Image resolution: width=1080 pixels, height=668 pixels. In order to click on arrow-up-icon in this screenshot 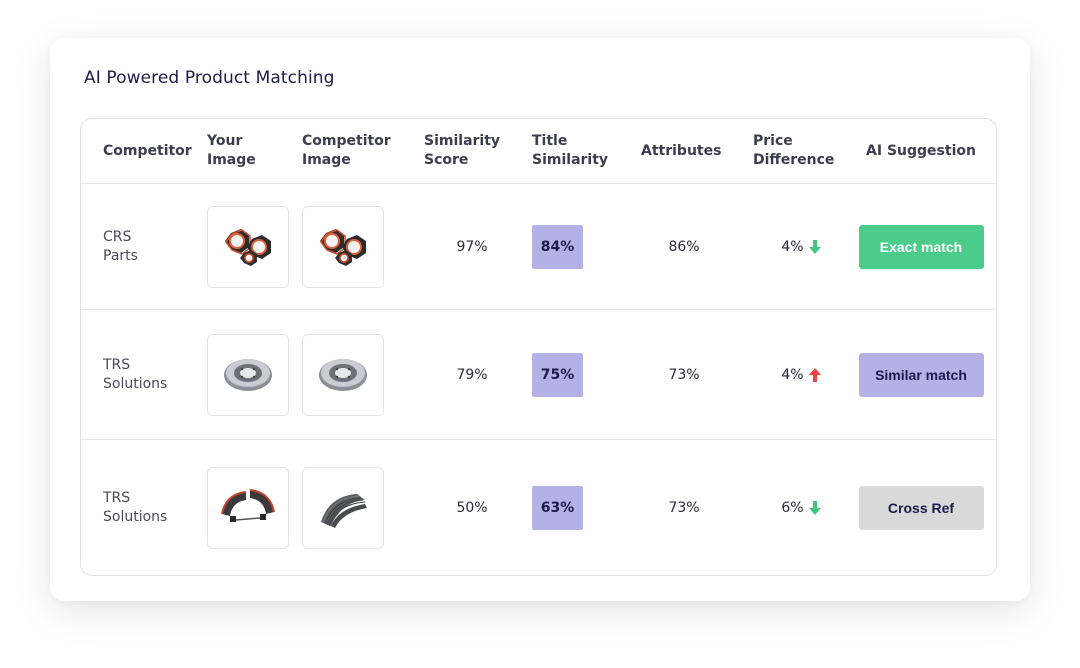, I will do `click(815, 375)`.